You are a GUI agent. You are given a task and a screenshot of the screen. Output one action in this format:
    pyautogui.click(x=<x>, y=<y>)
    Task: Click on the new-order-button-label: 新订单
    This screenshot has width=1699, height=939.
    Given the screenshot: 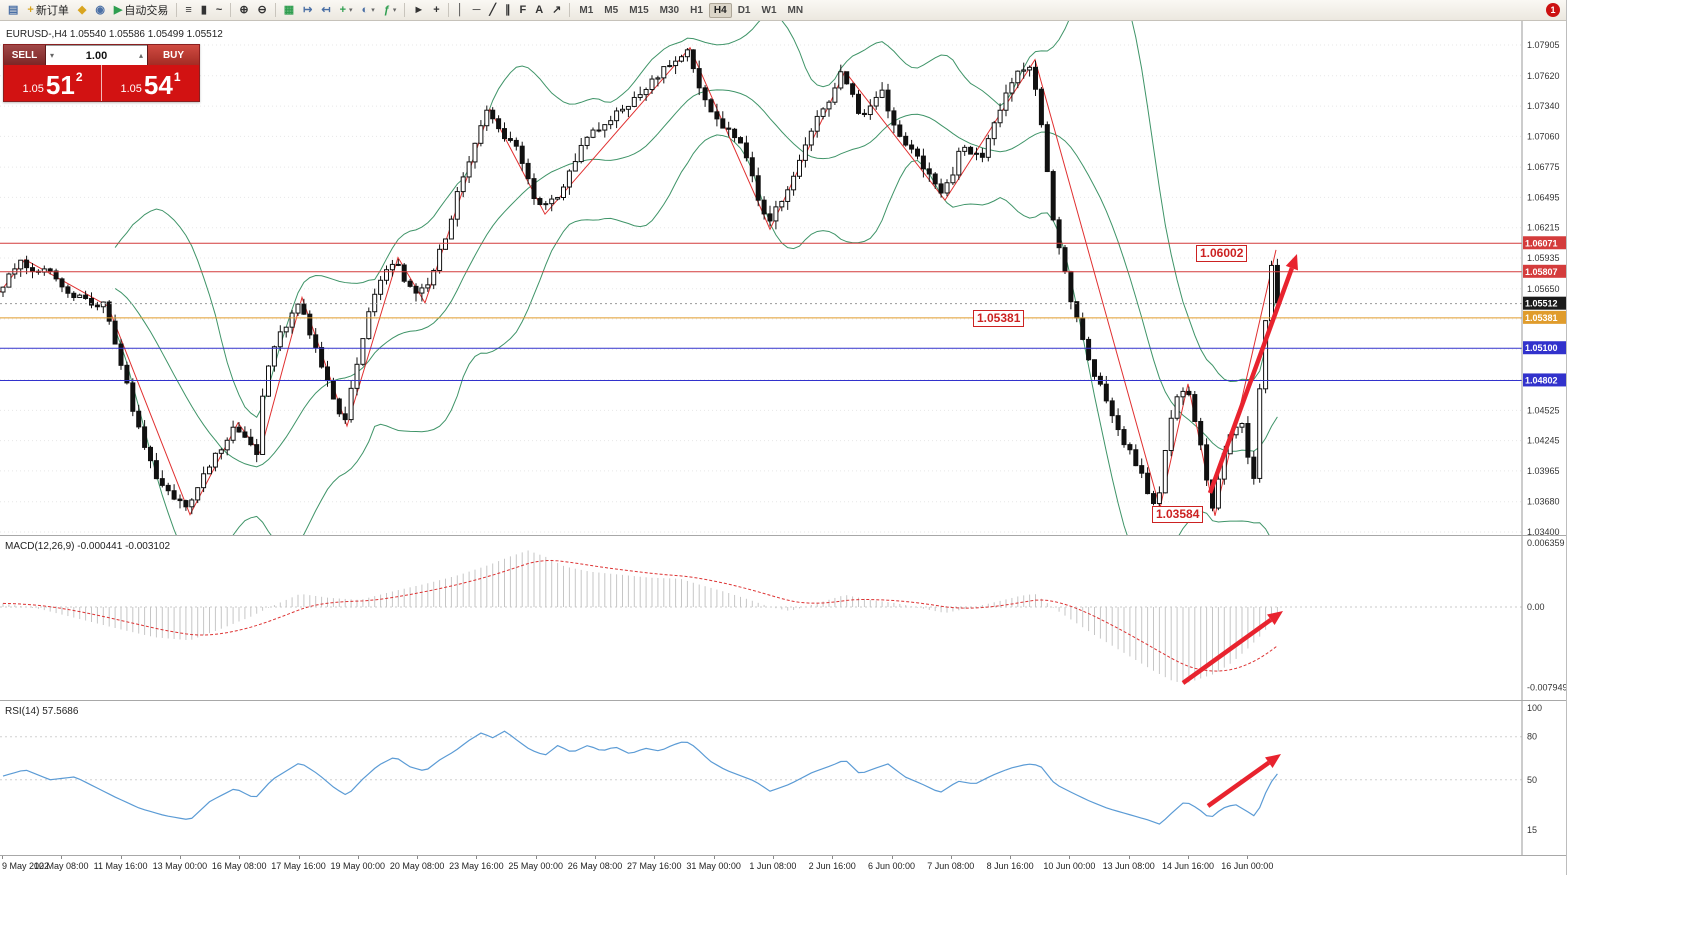 What is the action you would take?
    pyautogui.click(x=52, y=11)
    